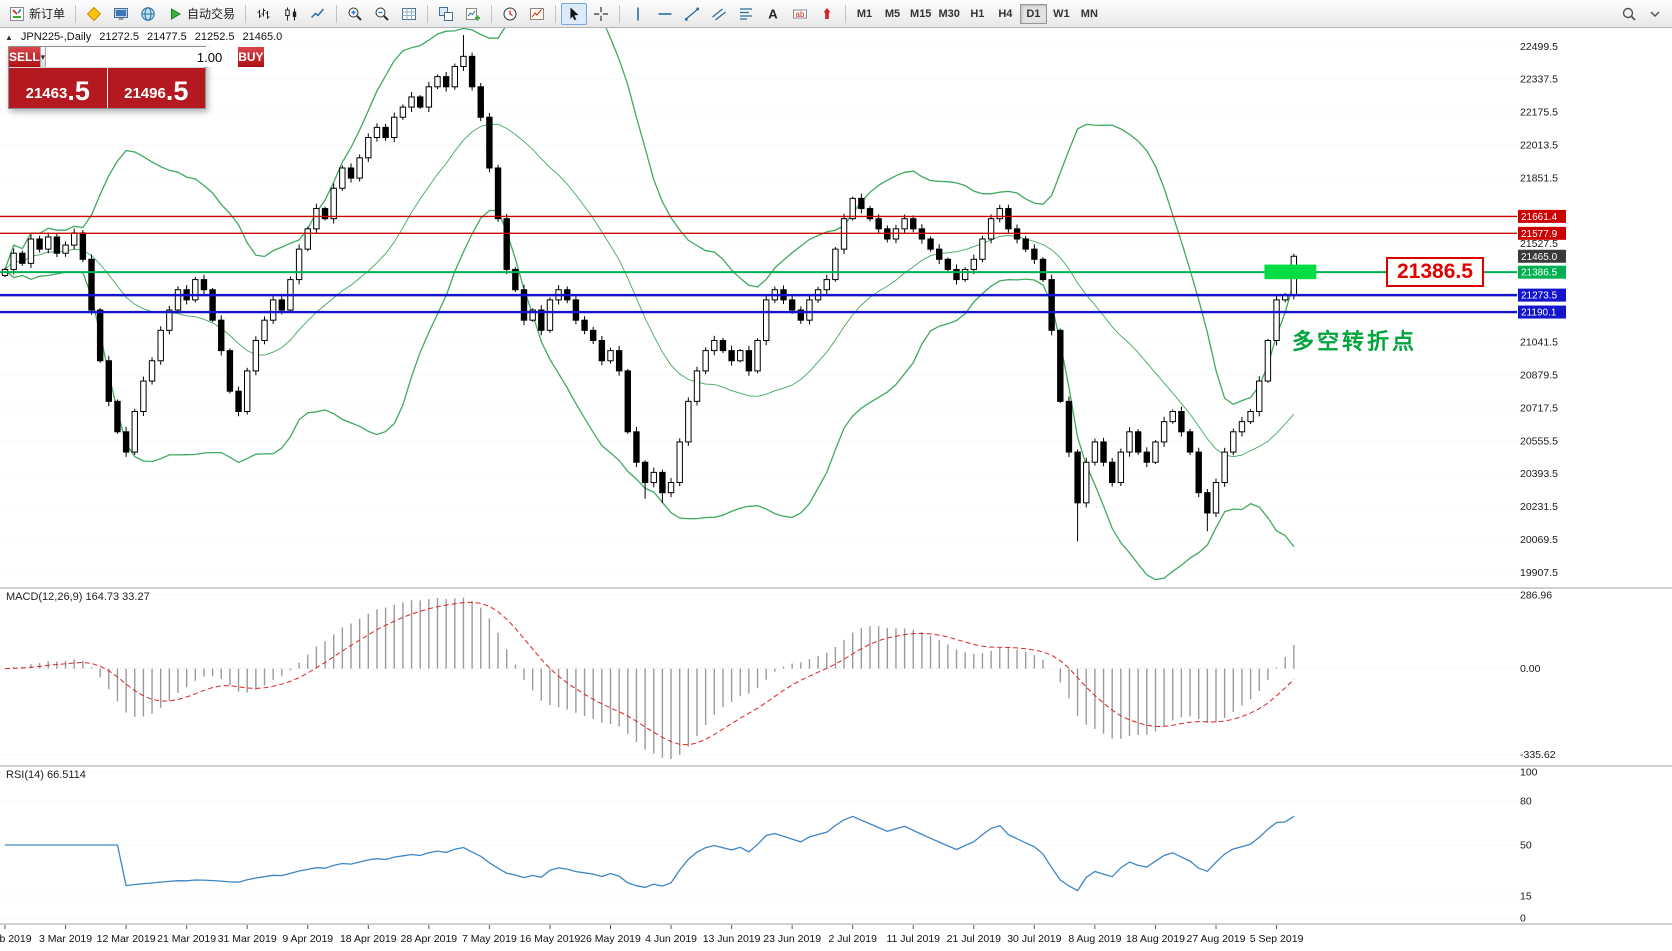 Image resolution: width=1672 pixels, height=951 pixels. I want to click on price-level-label-object: 21386.5, so click(1435, 272).